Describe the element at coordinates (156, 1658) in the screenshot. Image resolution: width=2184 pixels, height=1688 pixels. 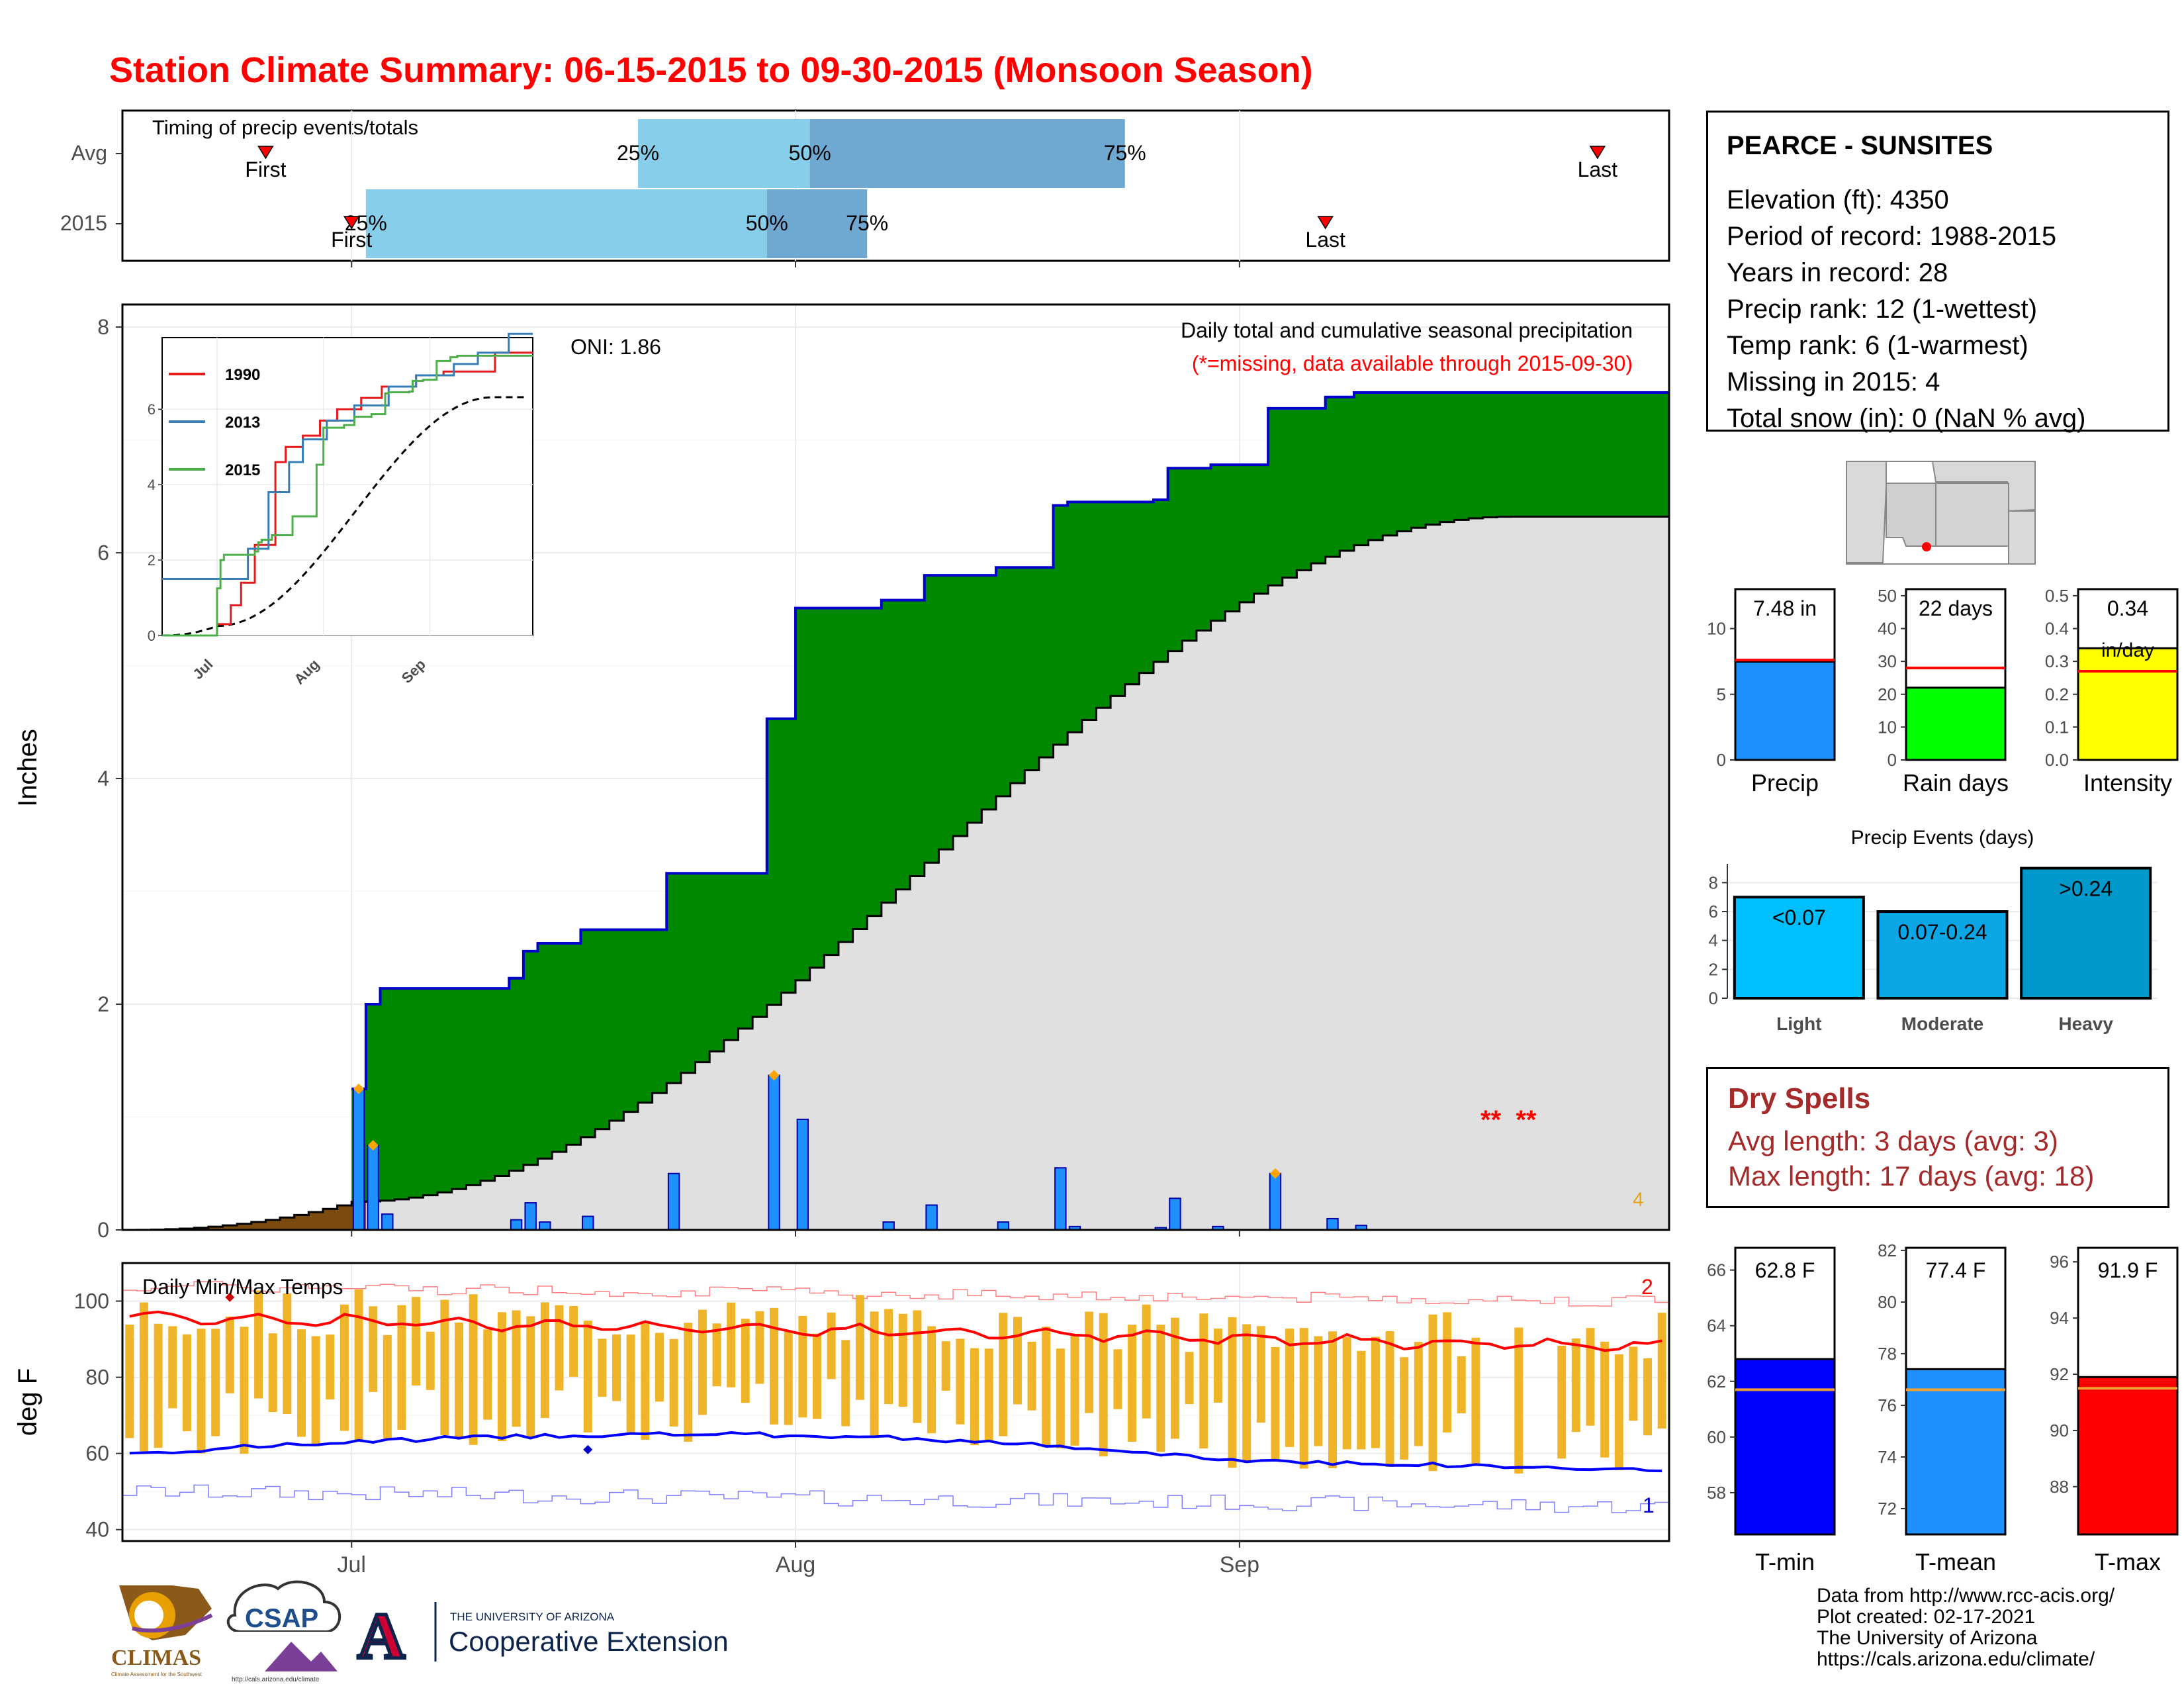
I see `climas-logo-text: CLIMAS` at that location.